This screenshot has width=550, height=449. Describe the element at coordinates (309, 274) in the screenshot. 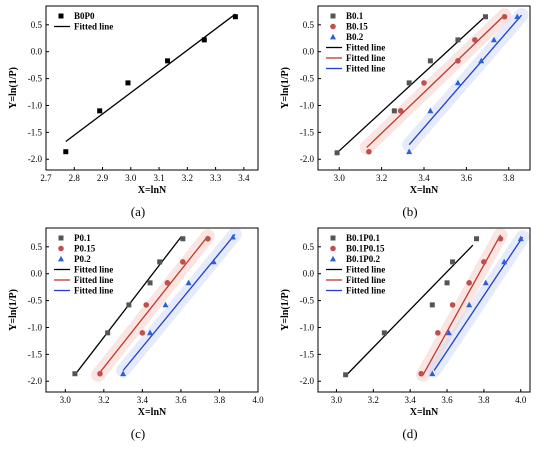

I see `y-tick-label: 0.0` at that location.